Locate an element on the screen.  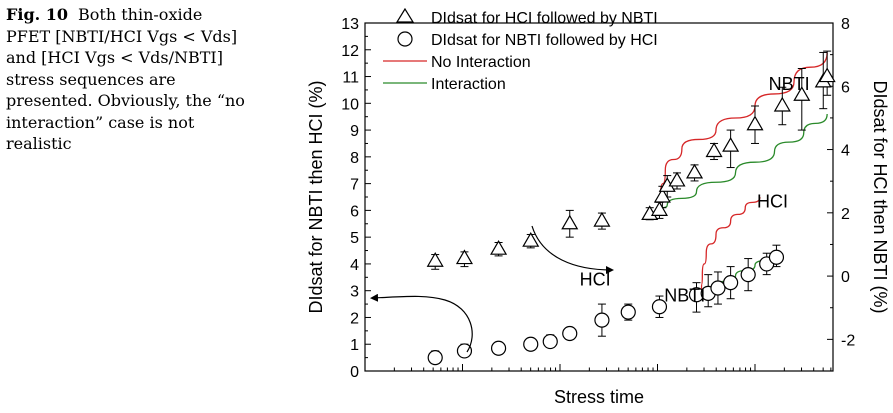
annotation-arrow-left is located at coordinates (421, 323).